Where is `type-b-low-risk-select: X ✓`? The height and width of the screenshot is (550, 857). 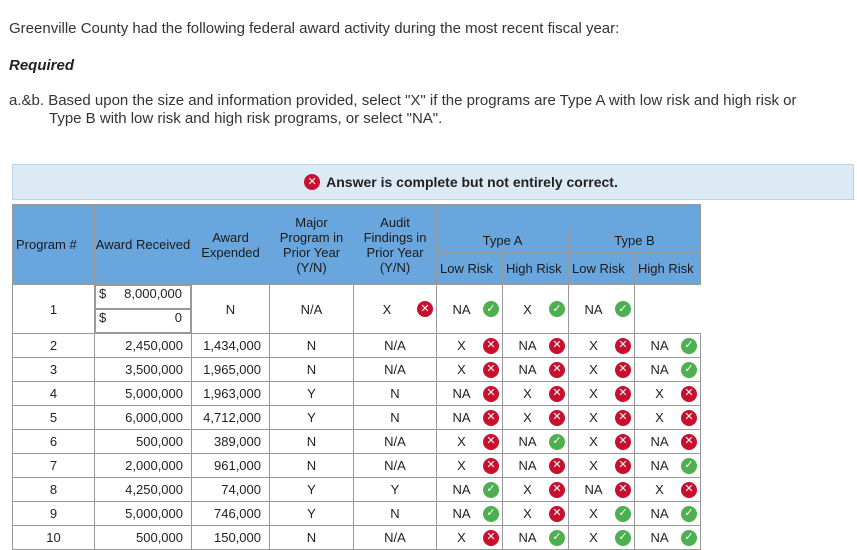
type-b-low-risk-select: X ✓ is located at coordinates (601, 513).